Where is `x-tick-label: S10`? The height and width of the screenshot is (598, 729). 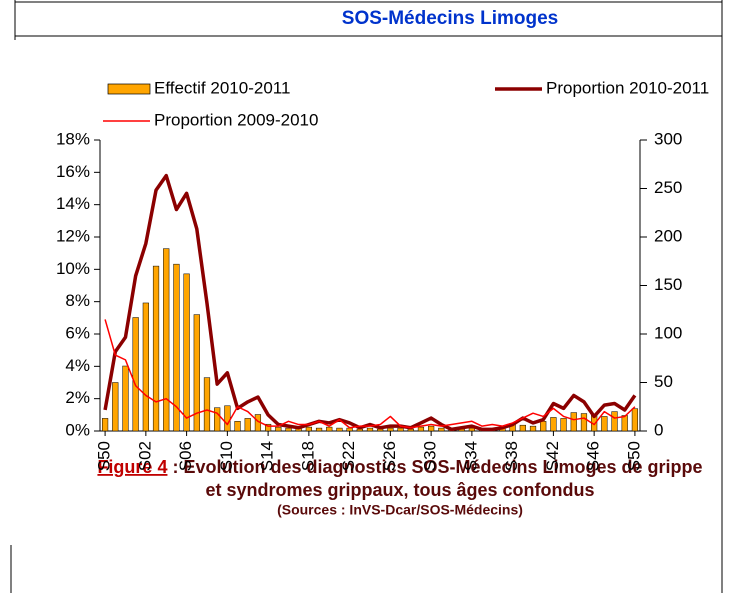
x-tick-label: S10 is located at coordinates (226, 456).